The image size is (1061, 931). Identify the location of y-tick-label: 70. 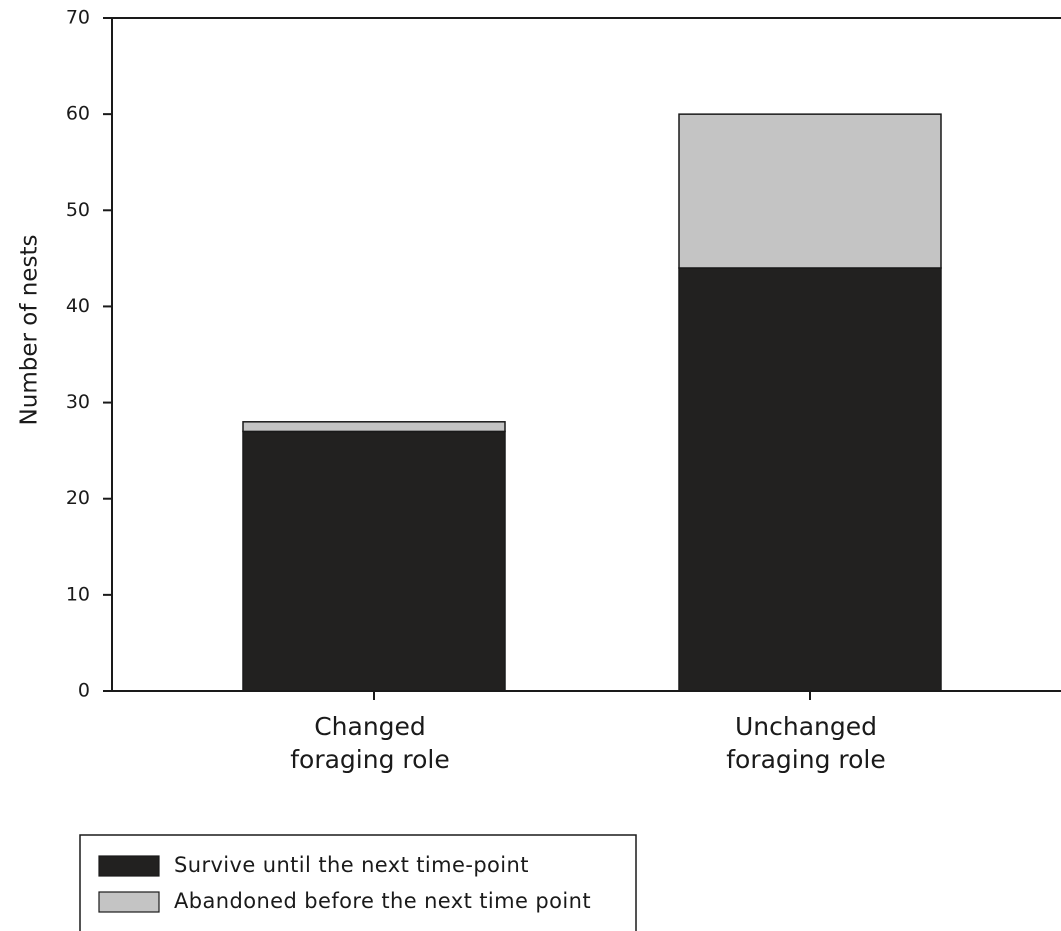
(78, 18).